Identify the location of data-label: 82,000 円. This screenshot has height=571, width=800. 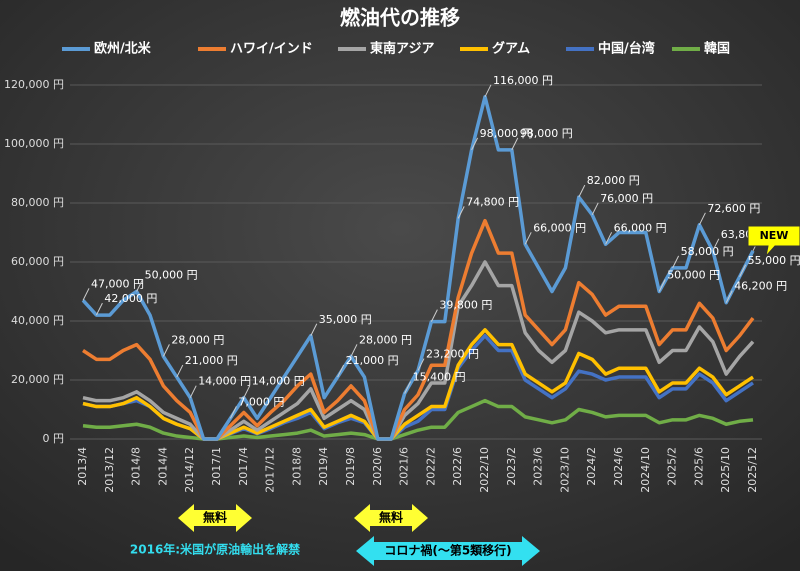
(613, 180).